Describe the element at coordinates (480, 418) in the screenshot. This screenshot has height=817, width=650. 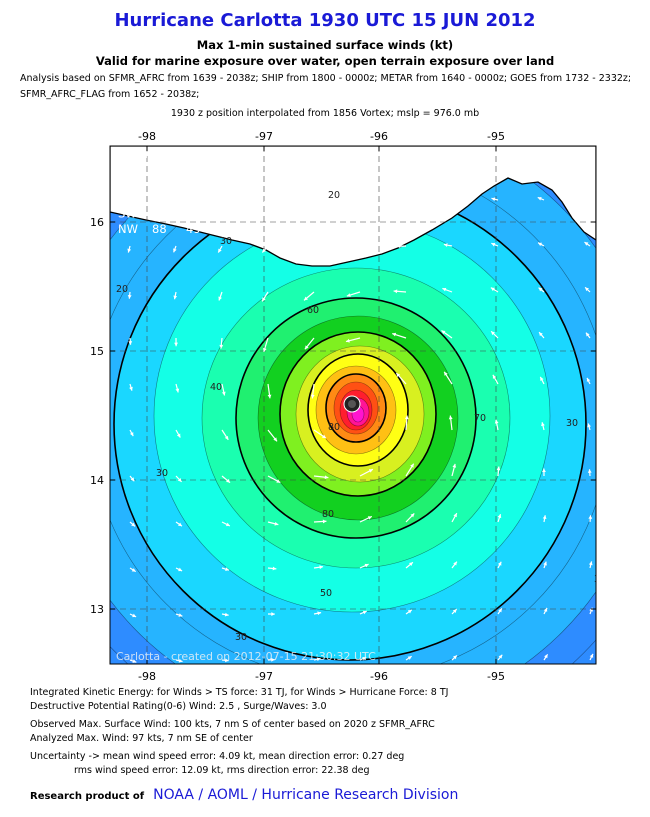
I see `contour-value-label: 70` at that location.